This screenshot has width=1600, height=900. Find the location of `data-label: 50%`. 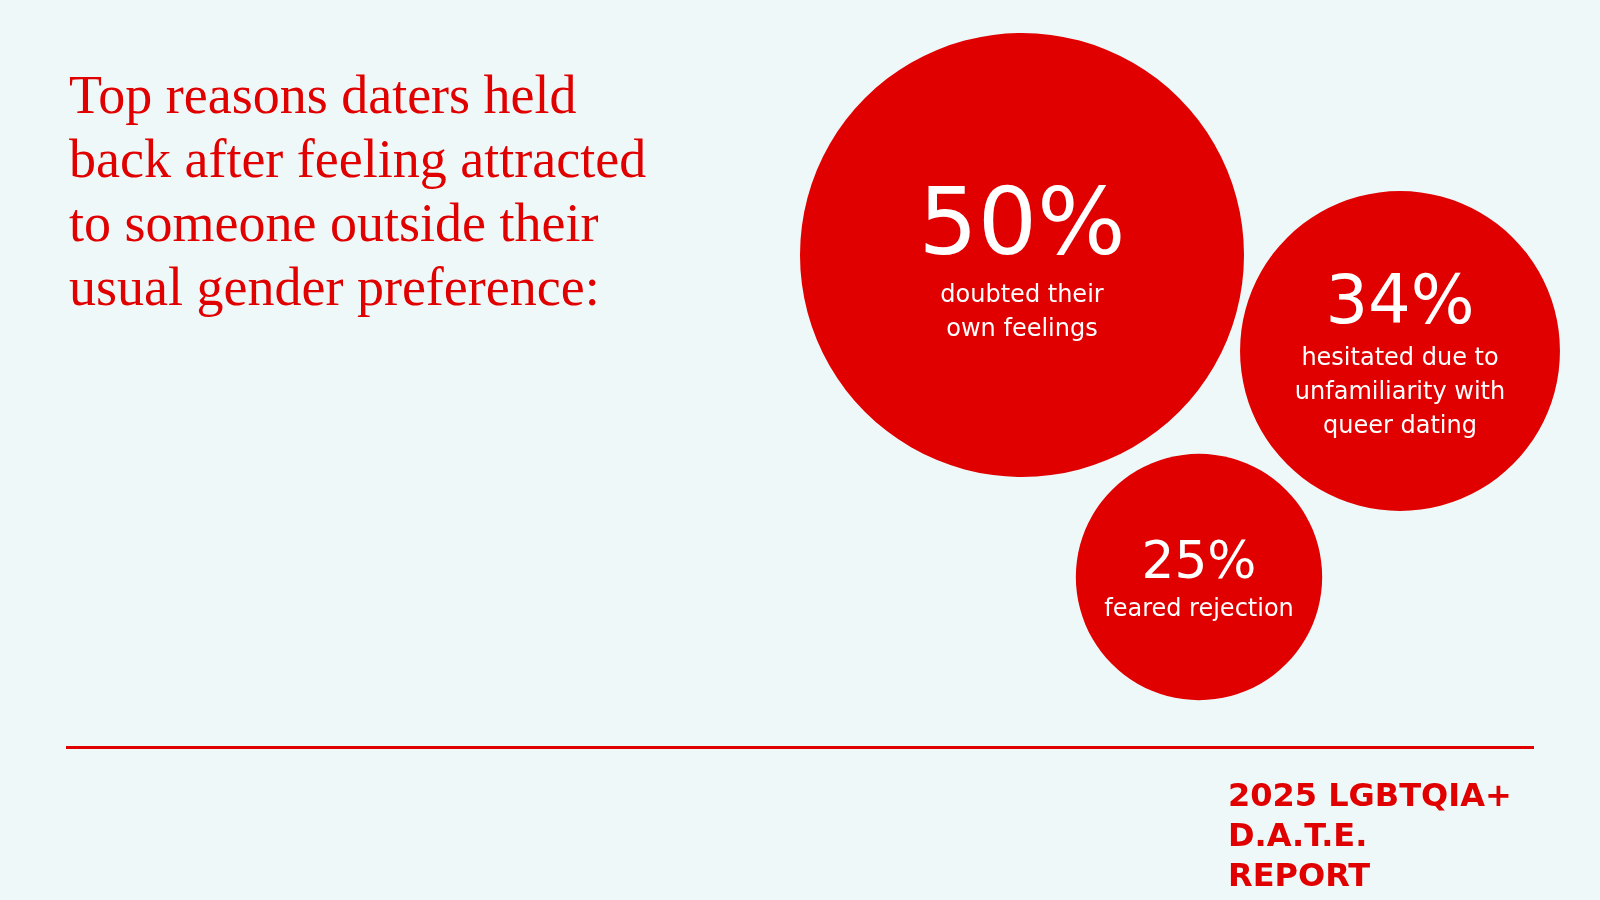

data-label: 50% is located at coordinates (1022, 221).